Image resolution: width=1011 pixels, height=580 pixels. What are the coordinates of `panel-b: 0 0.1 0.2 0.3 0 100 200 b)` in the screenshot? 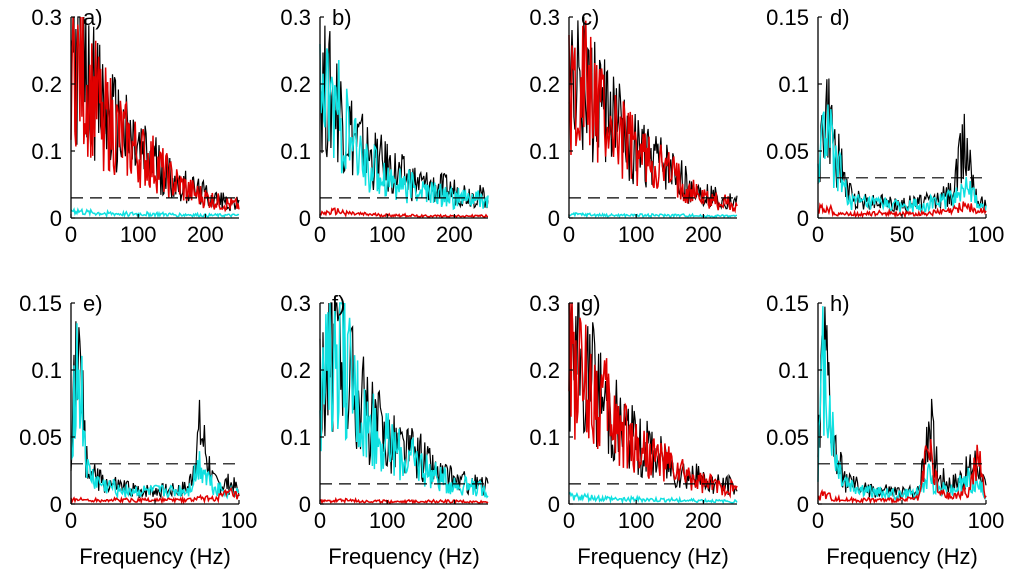 It's located at (384, 126).